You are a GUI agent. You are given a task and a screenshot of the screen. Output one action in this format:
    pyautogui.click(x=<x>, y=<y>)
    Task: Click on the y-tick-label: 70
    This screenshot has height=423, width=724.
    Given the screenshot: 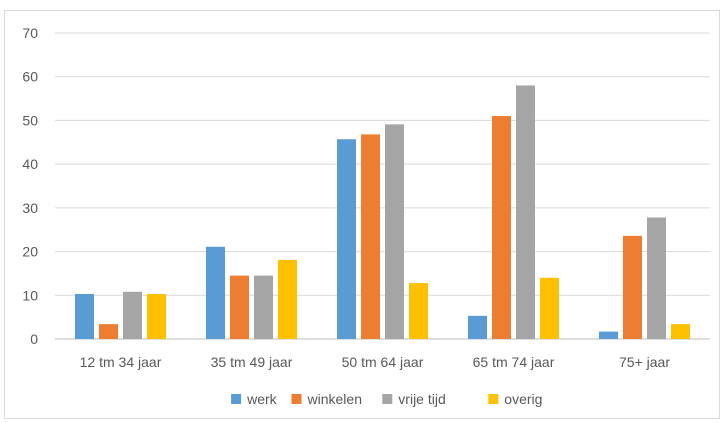 What is the action you would take?
    pyautogui.click(x=30, y=33)
    